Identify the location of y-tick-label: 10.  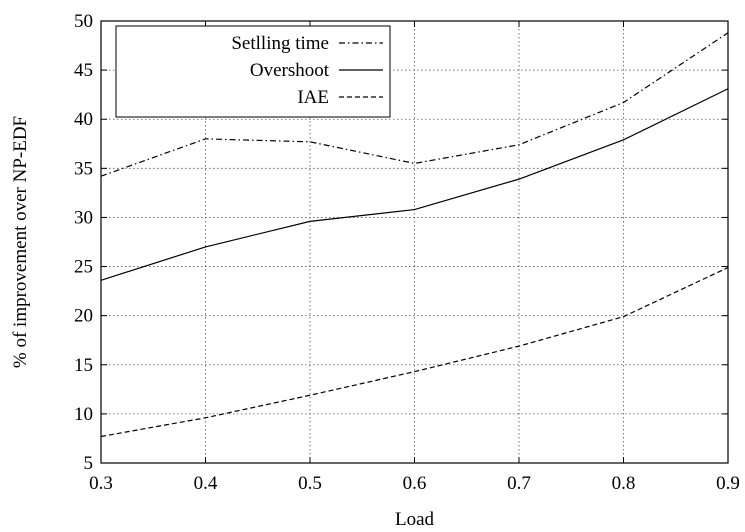
(83, 414).